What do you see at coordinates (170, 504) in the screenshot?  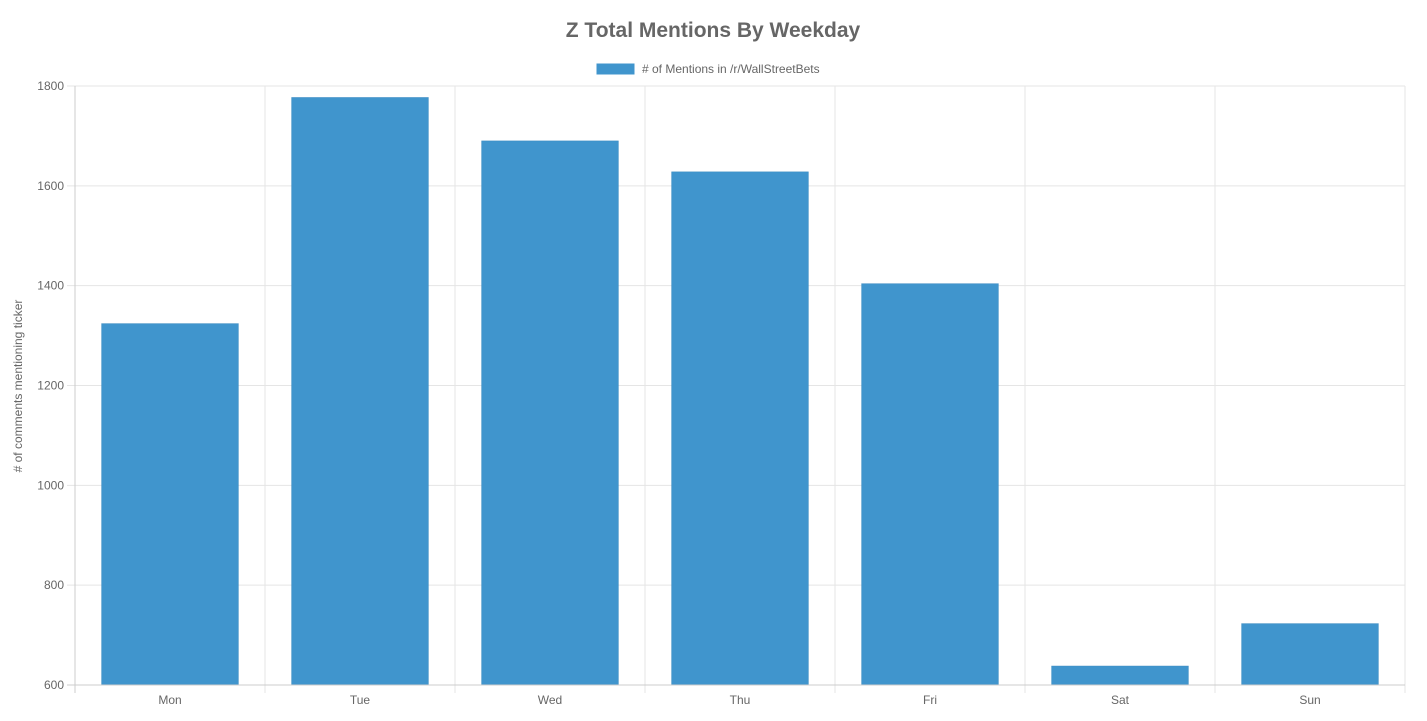 I see `bar-mon` at bounding box center [170, 504].